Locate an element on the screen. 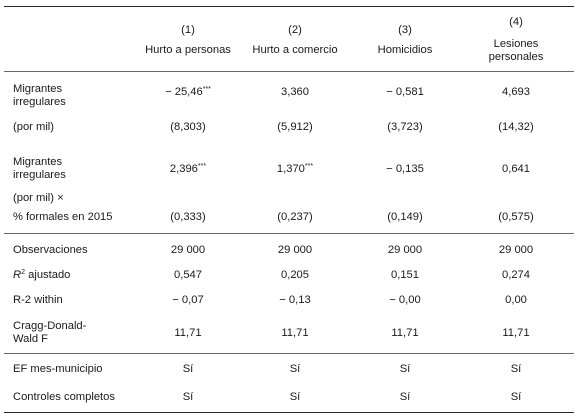 Image resolution: width=579 pixels, height=419 pixels. observaciones-2: 29 000 is located at coordinates (295, 250).